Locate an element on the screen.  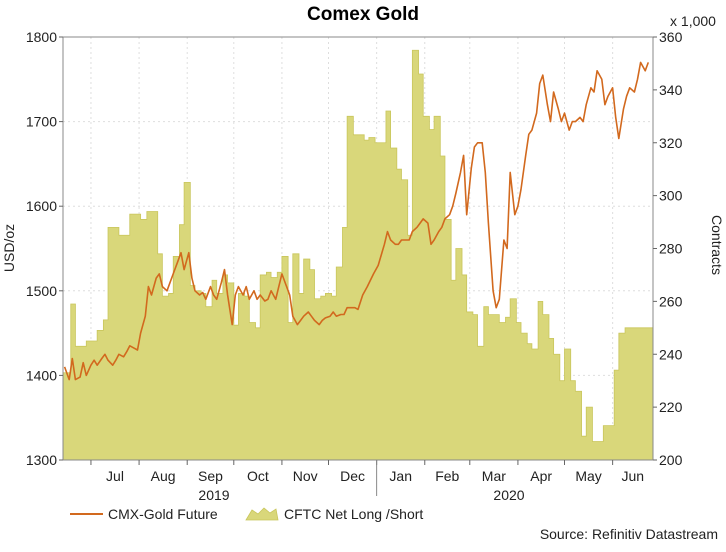
left-tick-label: 1700 is located at coordinates (41, 122).